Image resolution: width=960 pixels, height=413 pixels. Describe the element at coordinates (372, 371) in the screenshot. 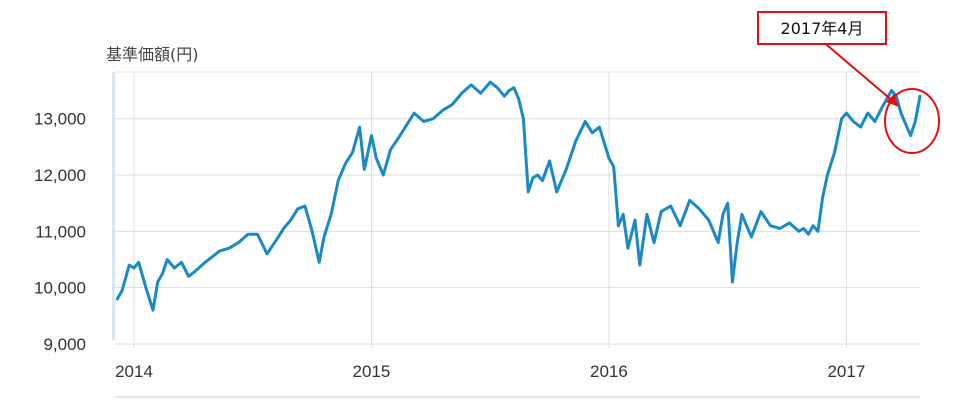

I see `x-tick-label: 2015` at that location.